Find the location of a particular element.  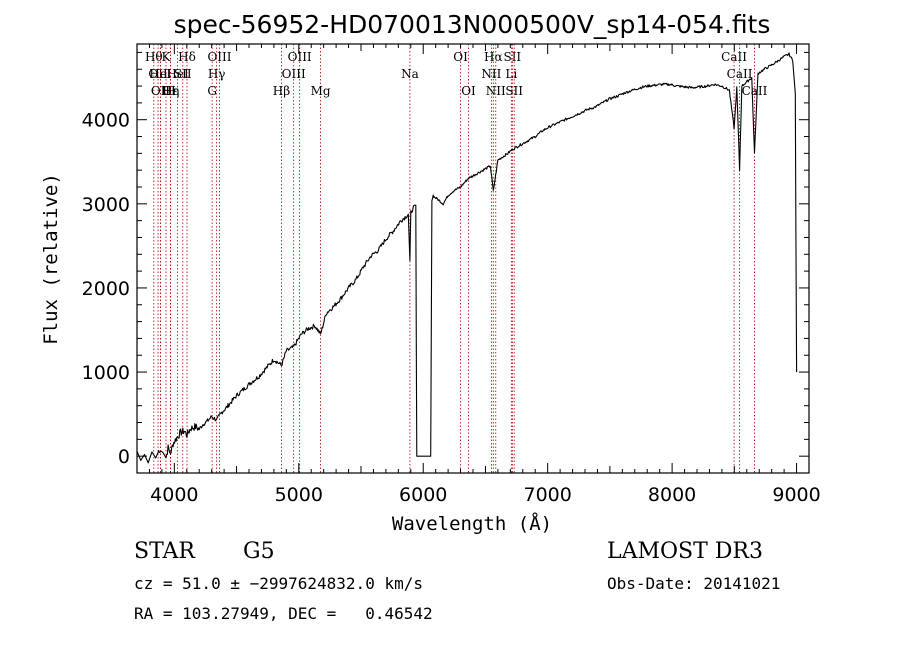

line-marker-label: Hβ is located at coordinates (281, 91).